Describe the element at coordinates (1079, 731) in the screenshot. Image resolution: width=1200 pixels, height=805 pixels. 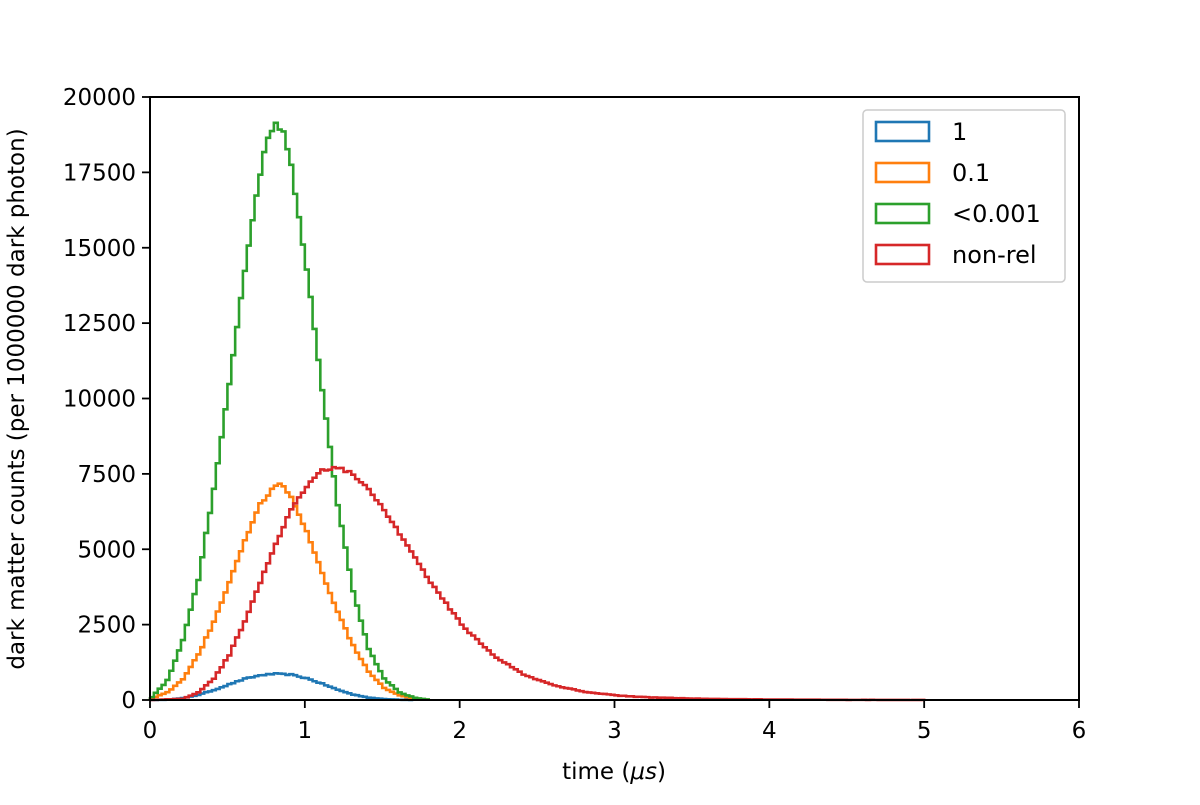
I see `x-tick-label: 6` at that location.